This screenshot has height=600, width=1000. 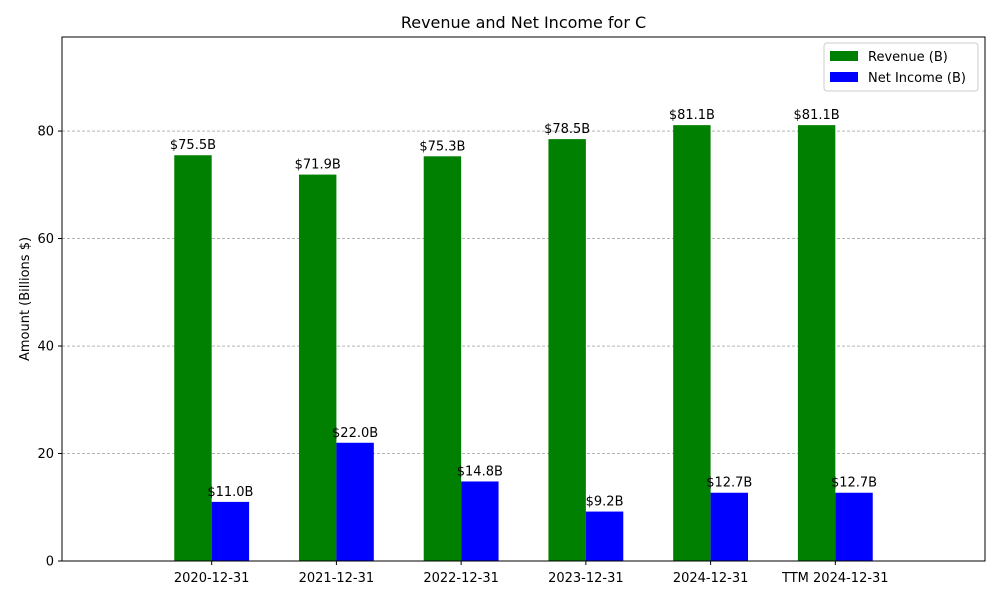 I want to click on x-tick-label: TTM 2024-12-31, so click(x=835, y=578).